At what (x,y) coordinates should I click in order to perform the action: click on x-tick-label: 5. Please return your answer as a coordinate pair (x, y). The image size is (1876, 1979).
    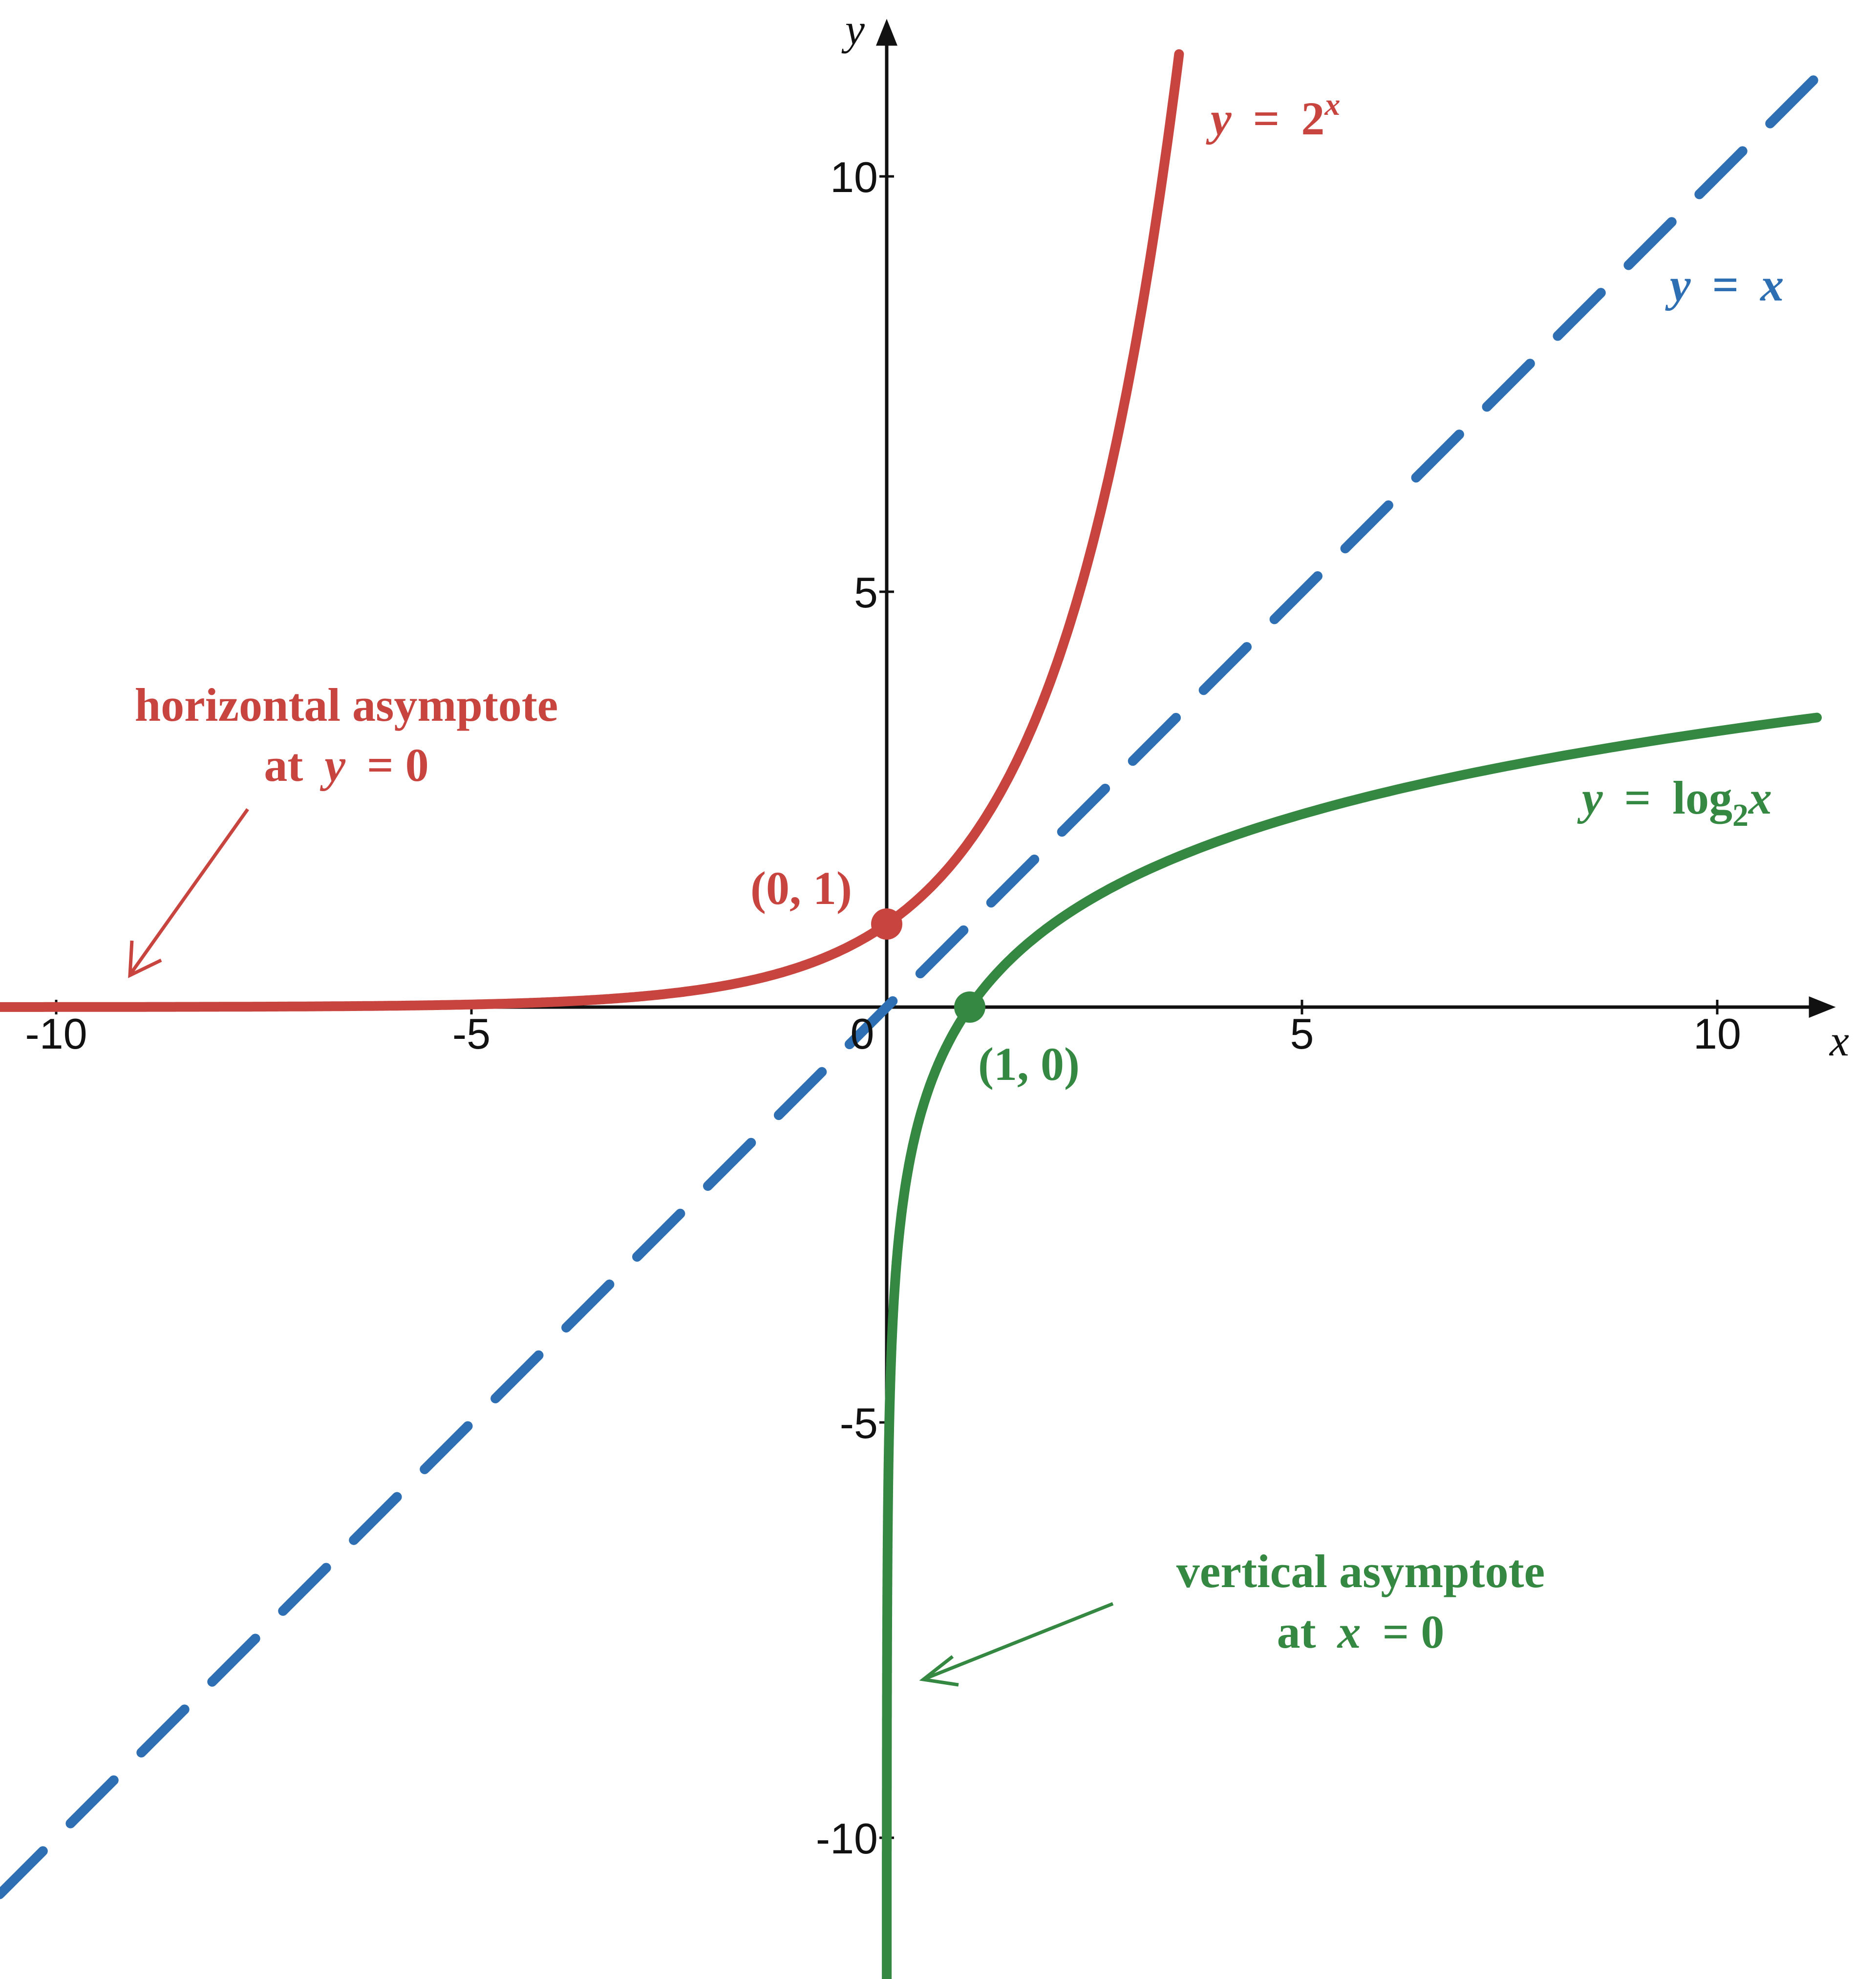
    Looking at the image, I should click on (1302, 1034).